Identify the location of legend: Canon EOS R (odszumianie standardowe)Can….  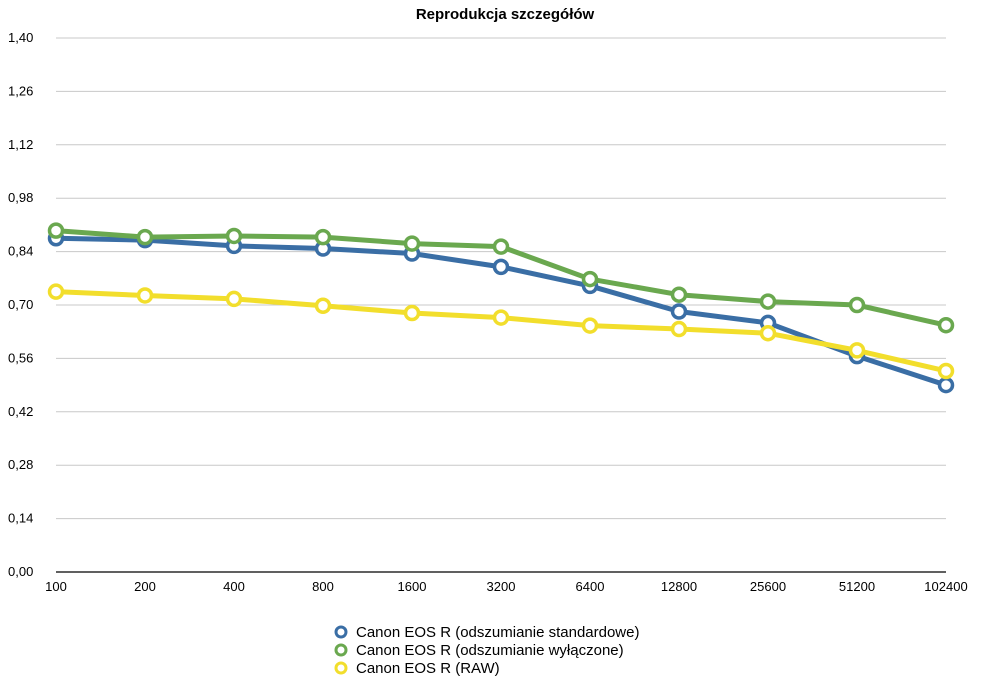
(486, 650).